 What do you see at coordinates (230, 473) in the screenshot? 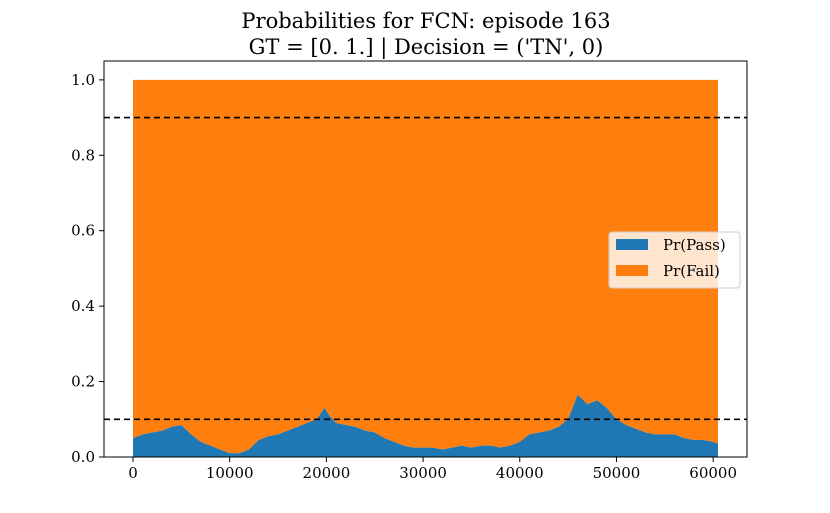
I see `x-tick-label: 10000` at bounding box center [230, 473].